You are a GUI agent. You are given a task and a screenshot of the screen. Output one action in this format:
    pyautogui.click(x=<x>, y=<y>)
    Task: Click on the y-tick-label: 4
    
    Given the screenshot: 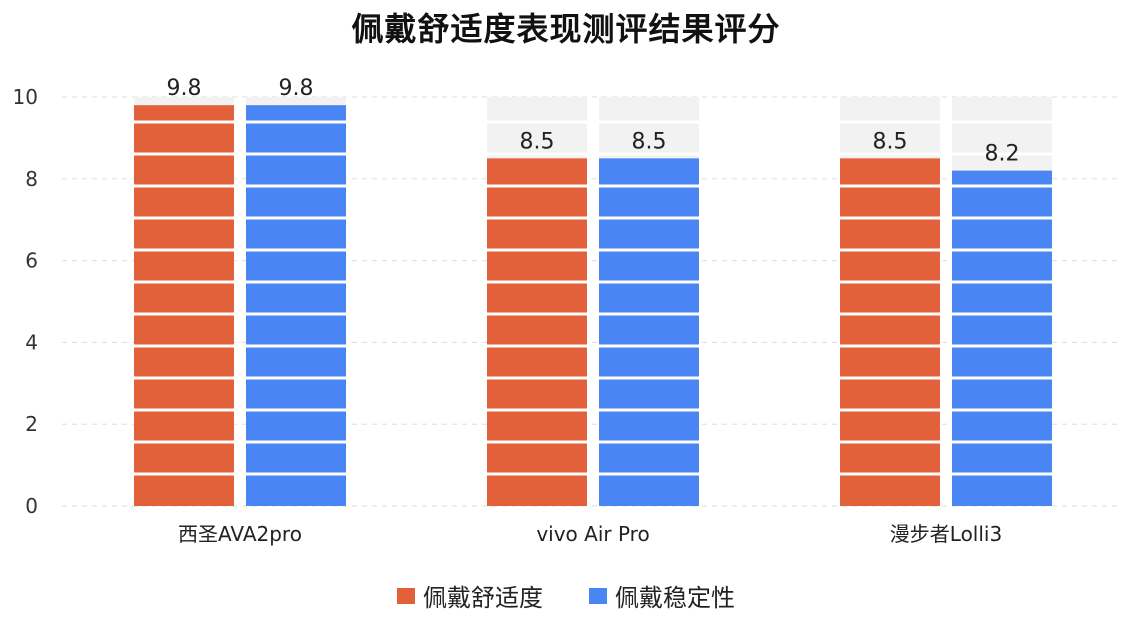 What is the action you would take?
    pyautogui.click(x=31, y=342)
    